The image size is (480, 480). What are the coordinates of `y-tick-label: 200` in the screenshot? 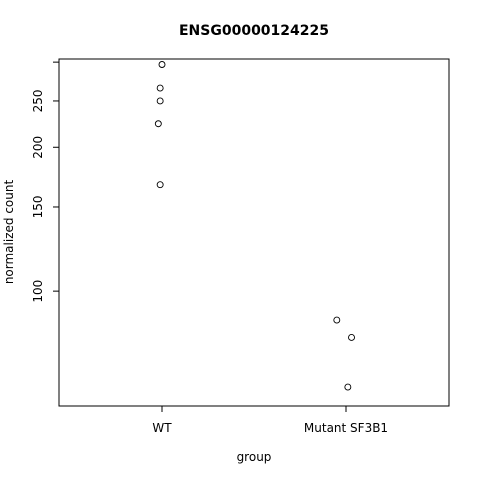 It's located at (38, 147).